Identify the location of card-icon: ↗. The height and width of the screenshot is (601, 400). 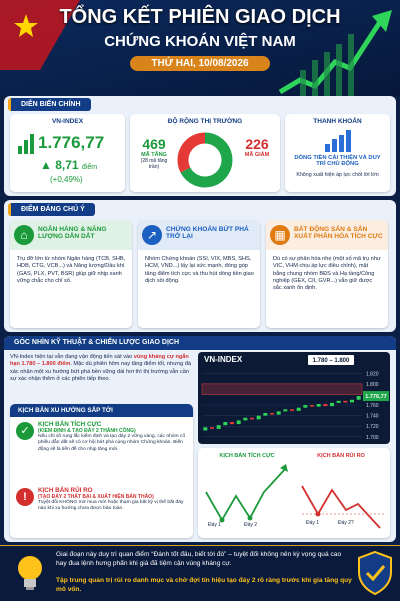
(152, 235).